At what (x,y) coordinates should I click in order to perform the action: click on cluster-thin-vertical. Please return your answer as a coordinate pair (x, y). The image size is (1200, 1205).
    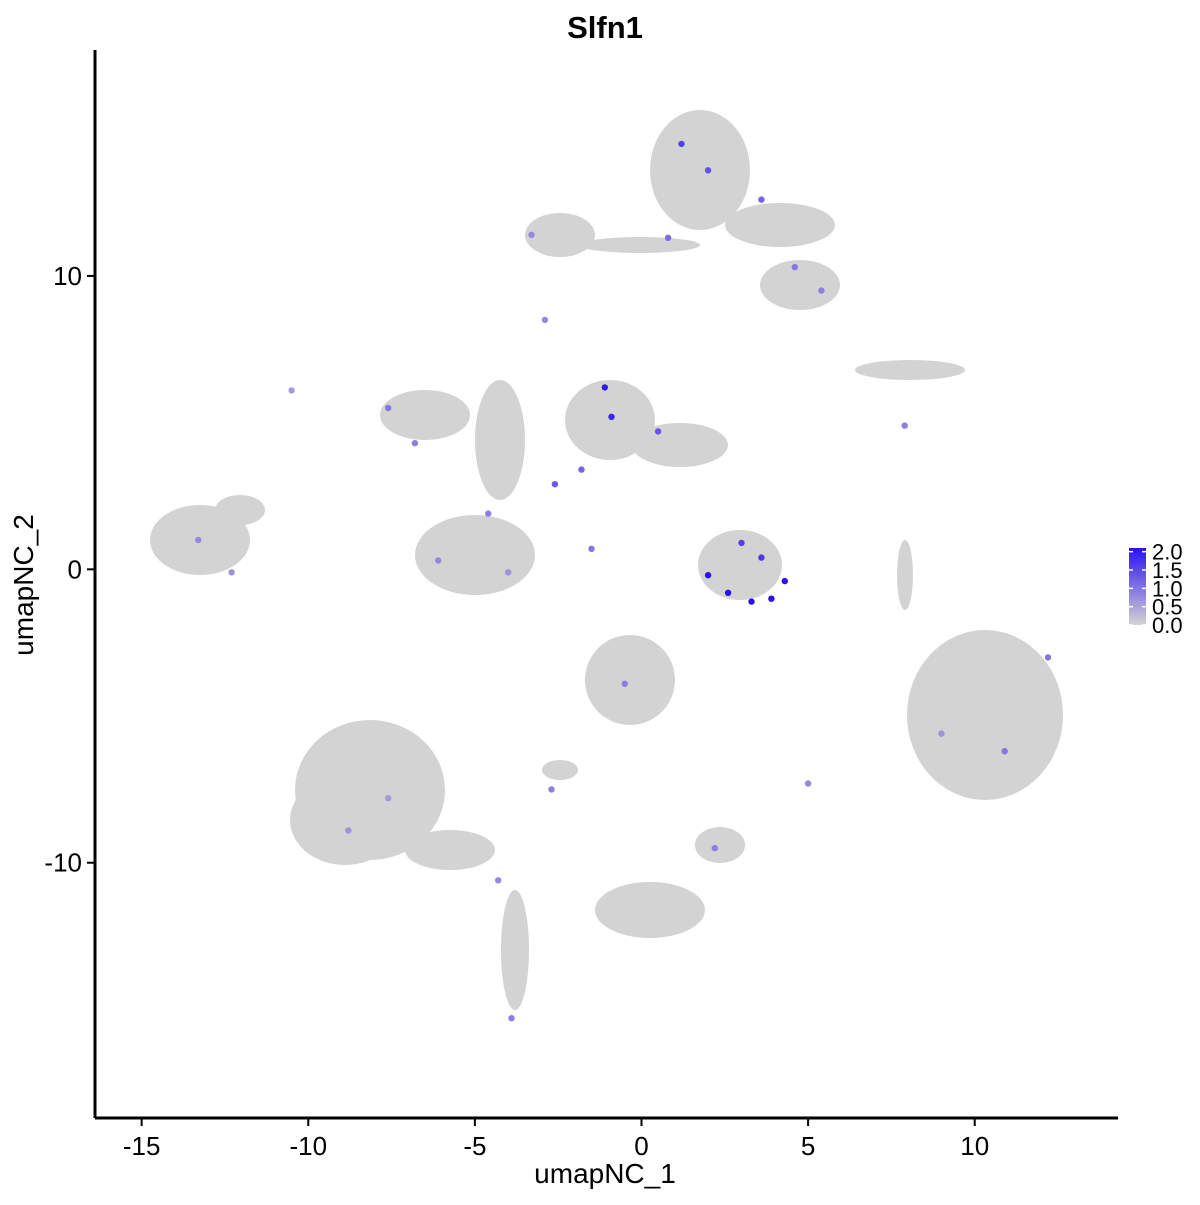
    Looking at the image, I should click on (905, 575).